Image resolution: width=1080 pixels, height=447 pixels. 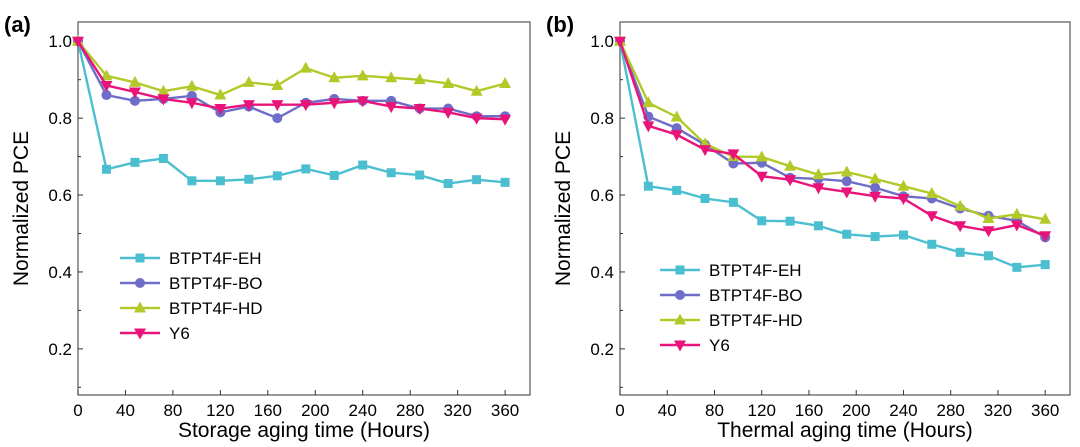 I want to click on x-tick-label: 360, so click(x=1045, y=410).